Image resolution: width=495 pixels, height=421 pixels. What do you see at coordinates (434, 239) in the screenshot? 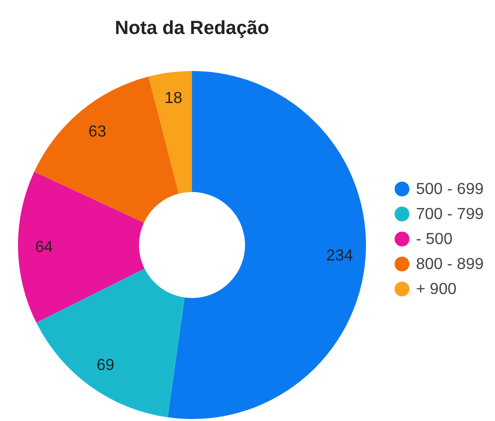
I see `legend-label: - 500` at bounding box center [434, 239].